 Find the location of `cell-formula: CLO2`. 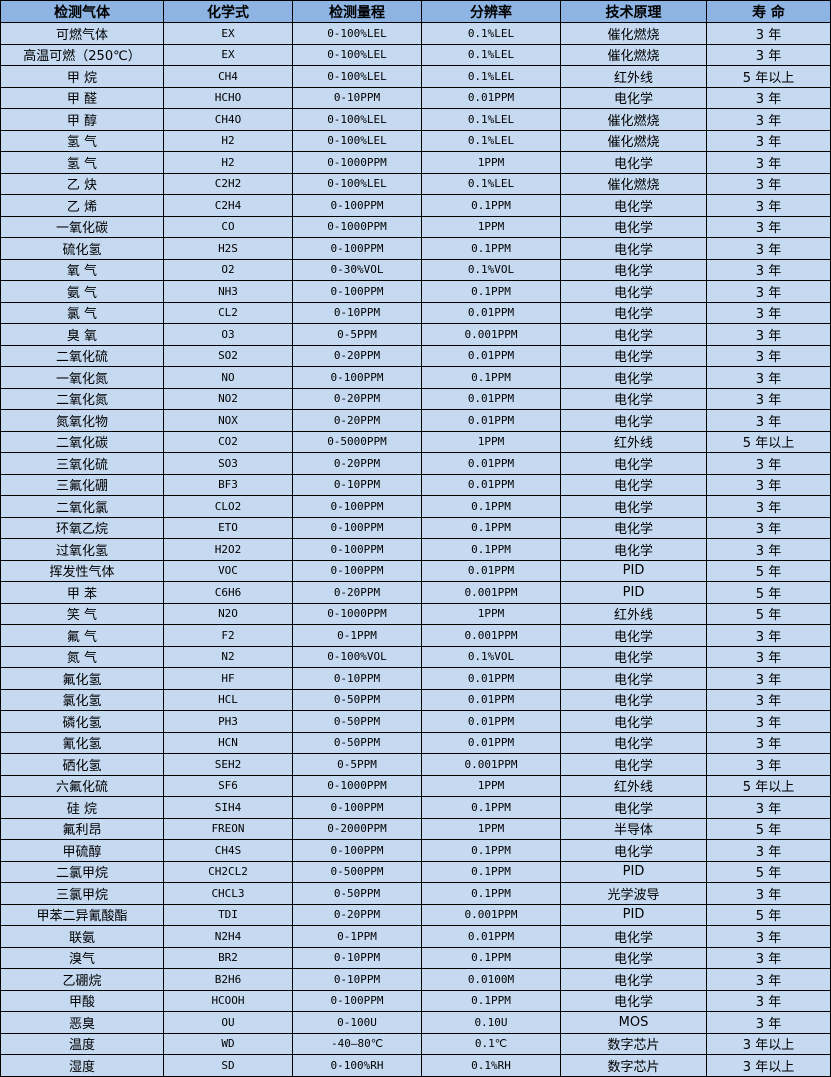

cell-formula: CLO2 is located at coordinates (228, 506).